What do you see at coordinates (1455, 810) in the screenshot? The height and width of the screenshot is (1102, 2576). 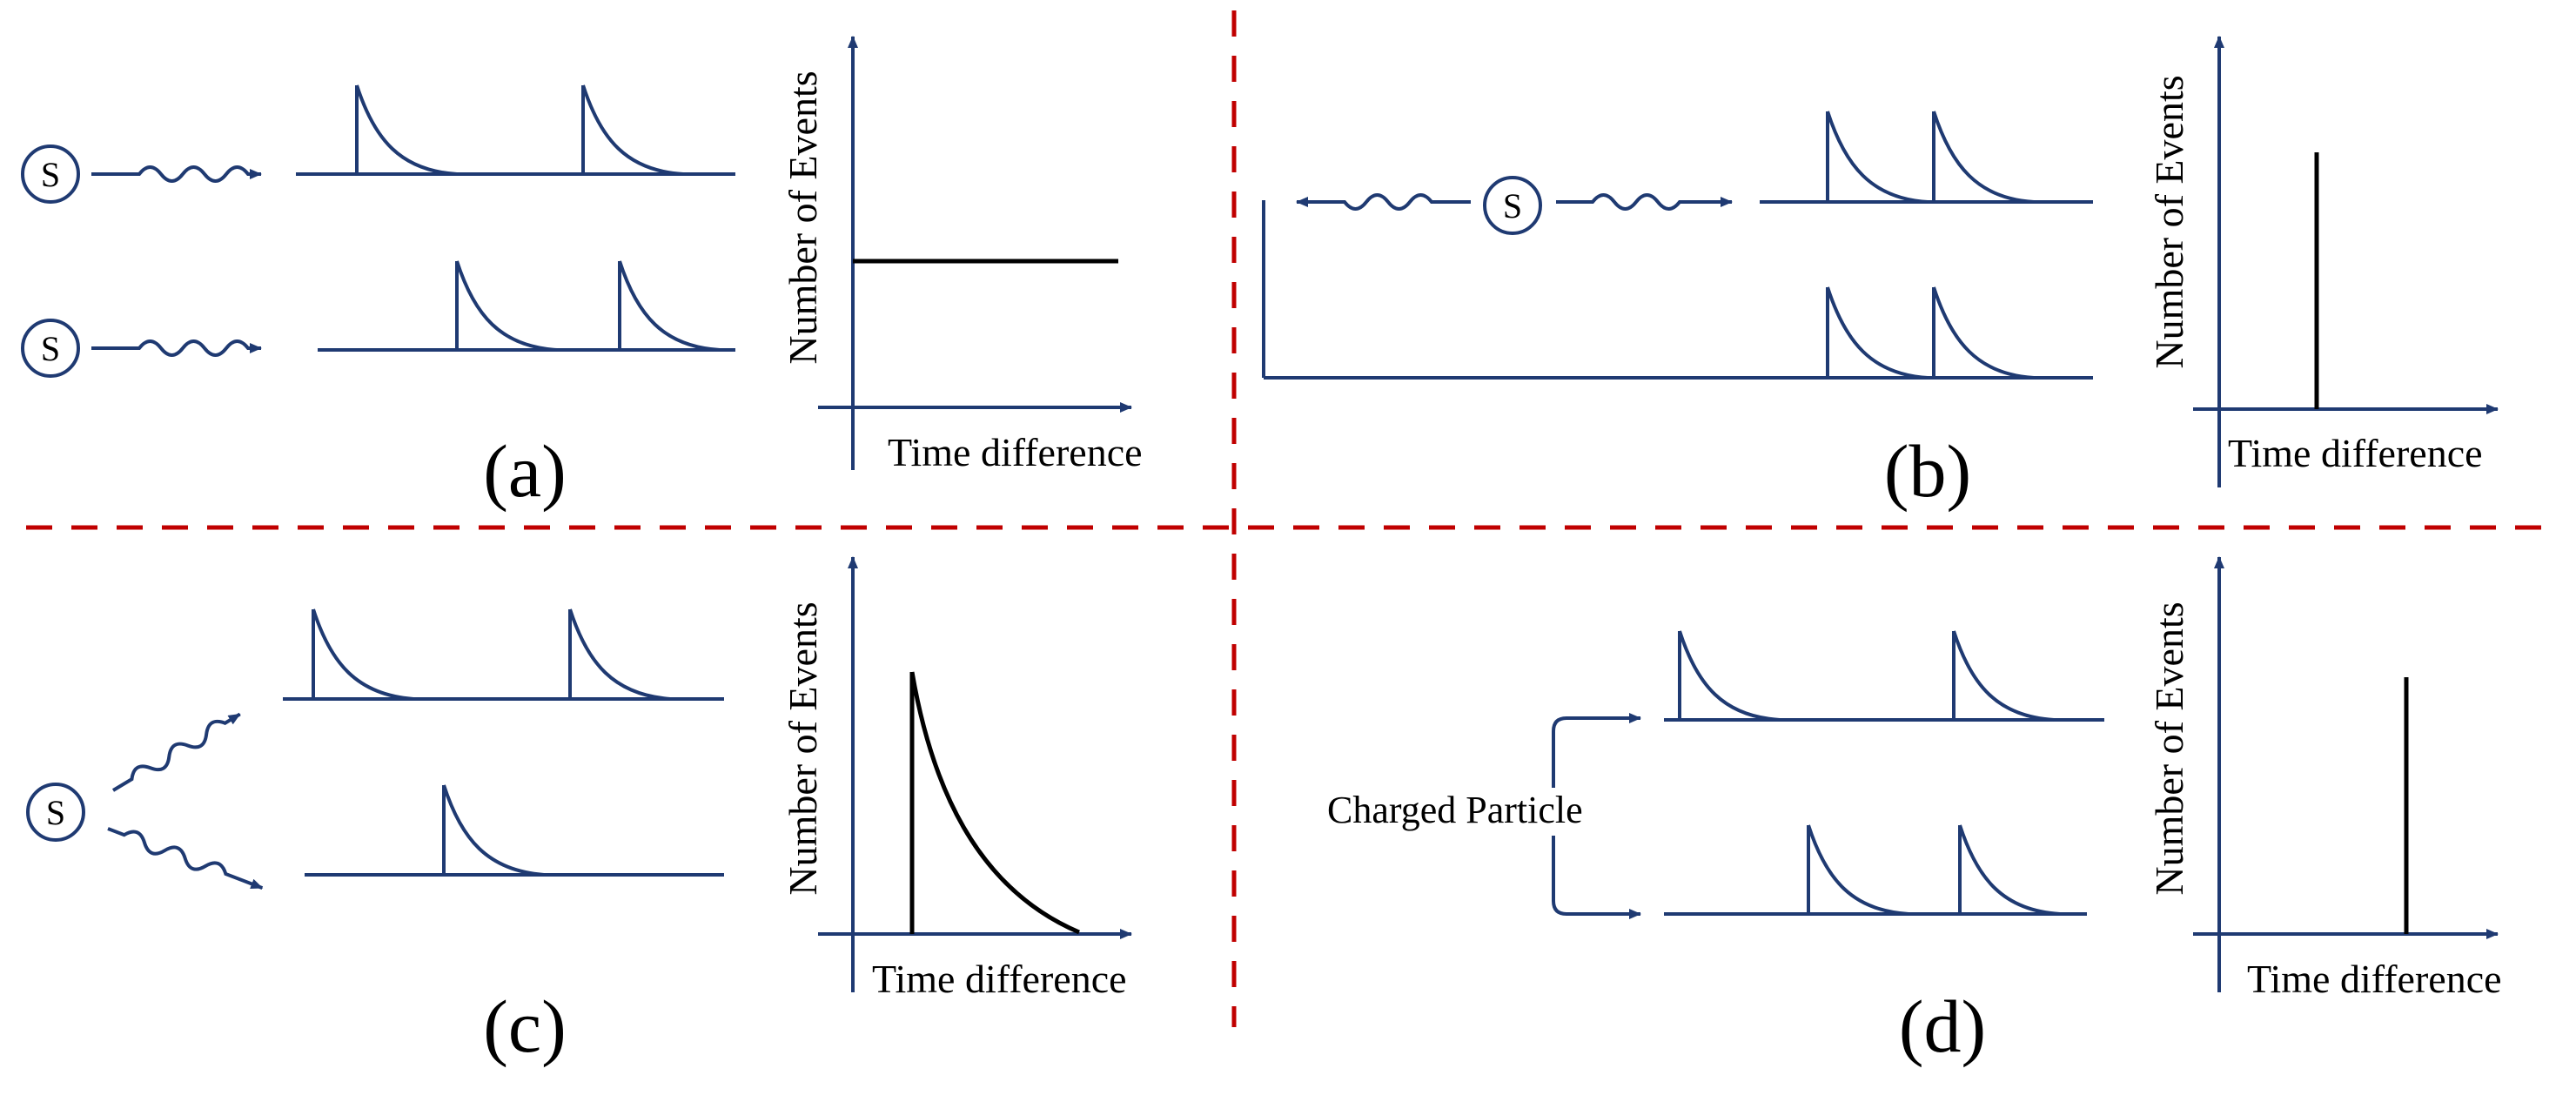 I see `charged-particle-label: Charged Particle` at bounding box center [1455, 810].